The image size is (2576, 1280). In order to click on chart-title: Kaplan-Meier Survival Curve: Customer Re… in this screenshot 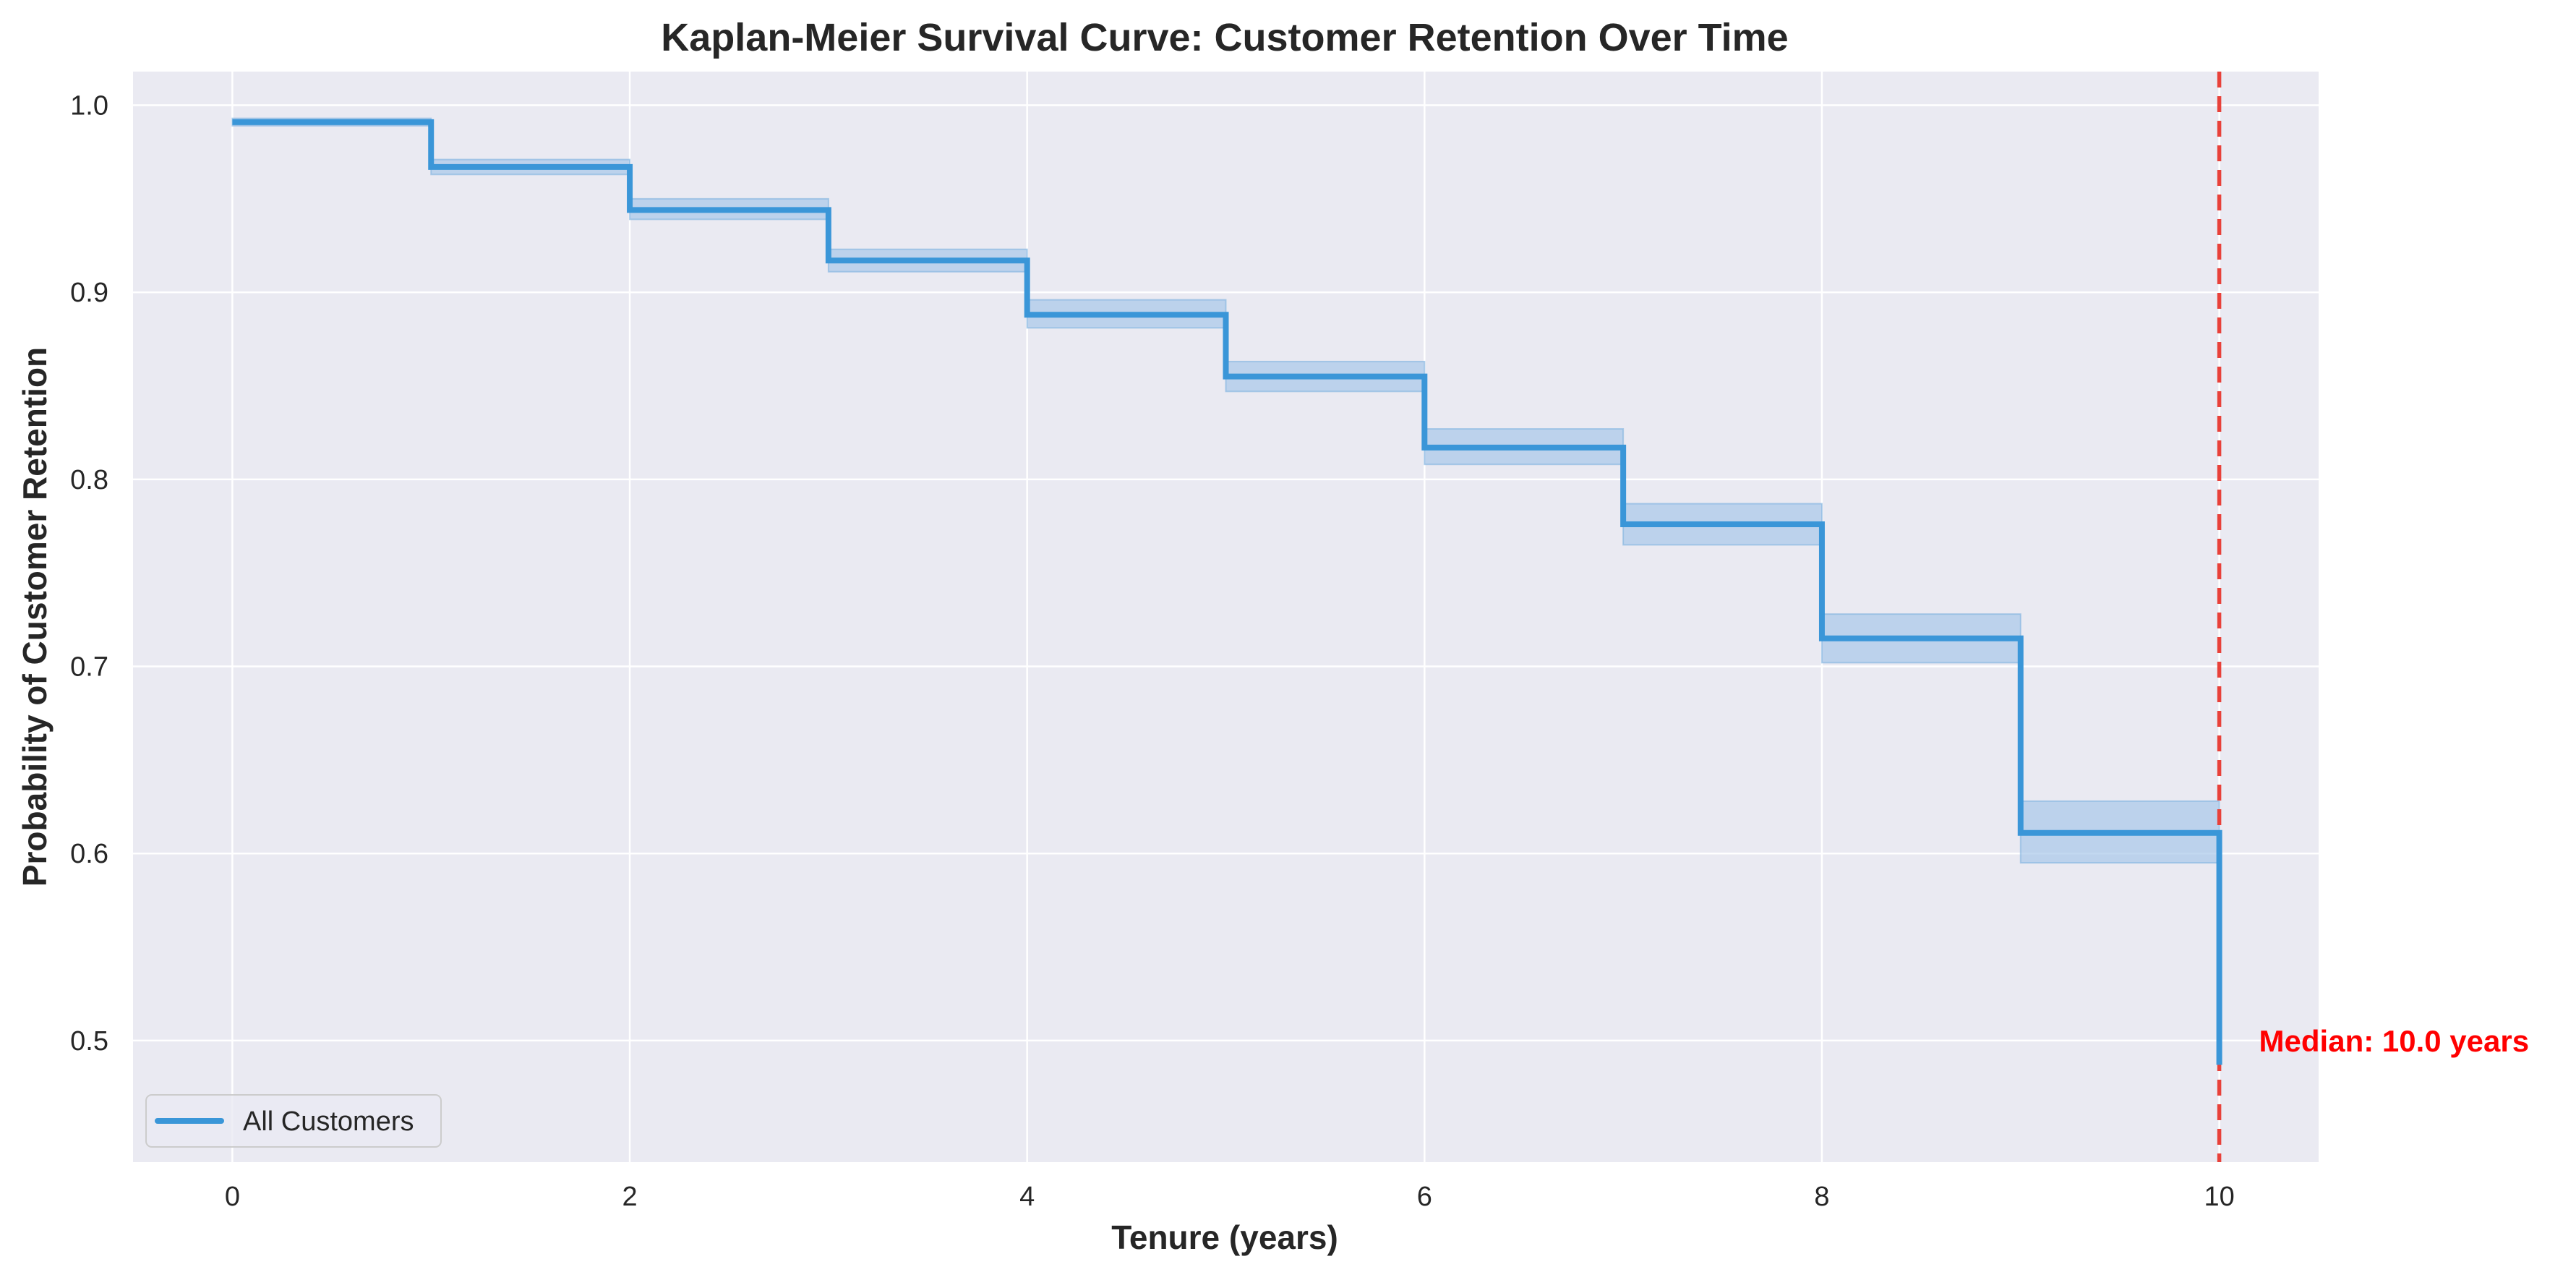, I will do `click(1224, 37)`.